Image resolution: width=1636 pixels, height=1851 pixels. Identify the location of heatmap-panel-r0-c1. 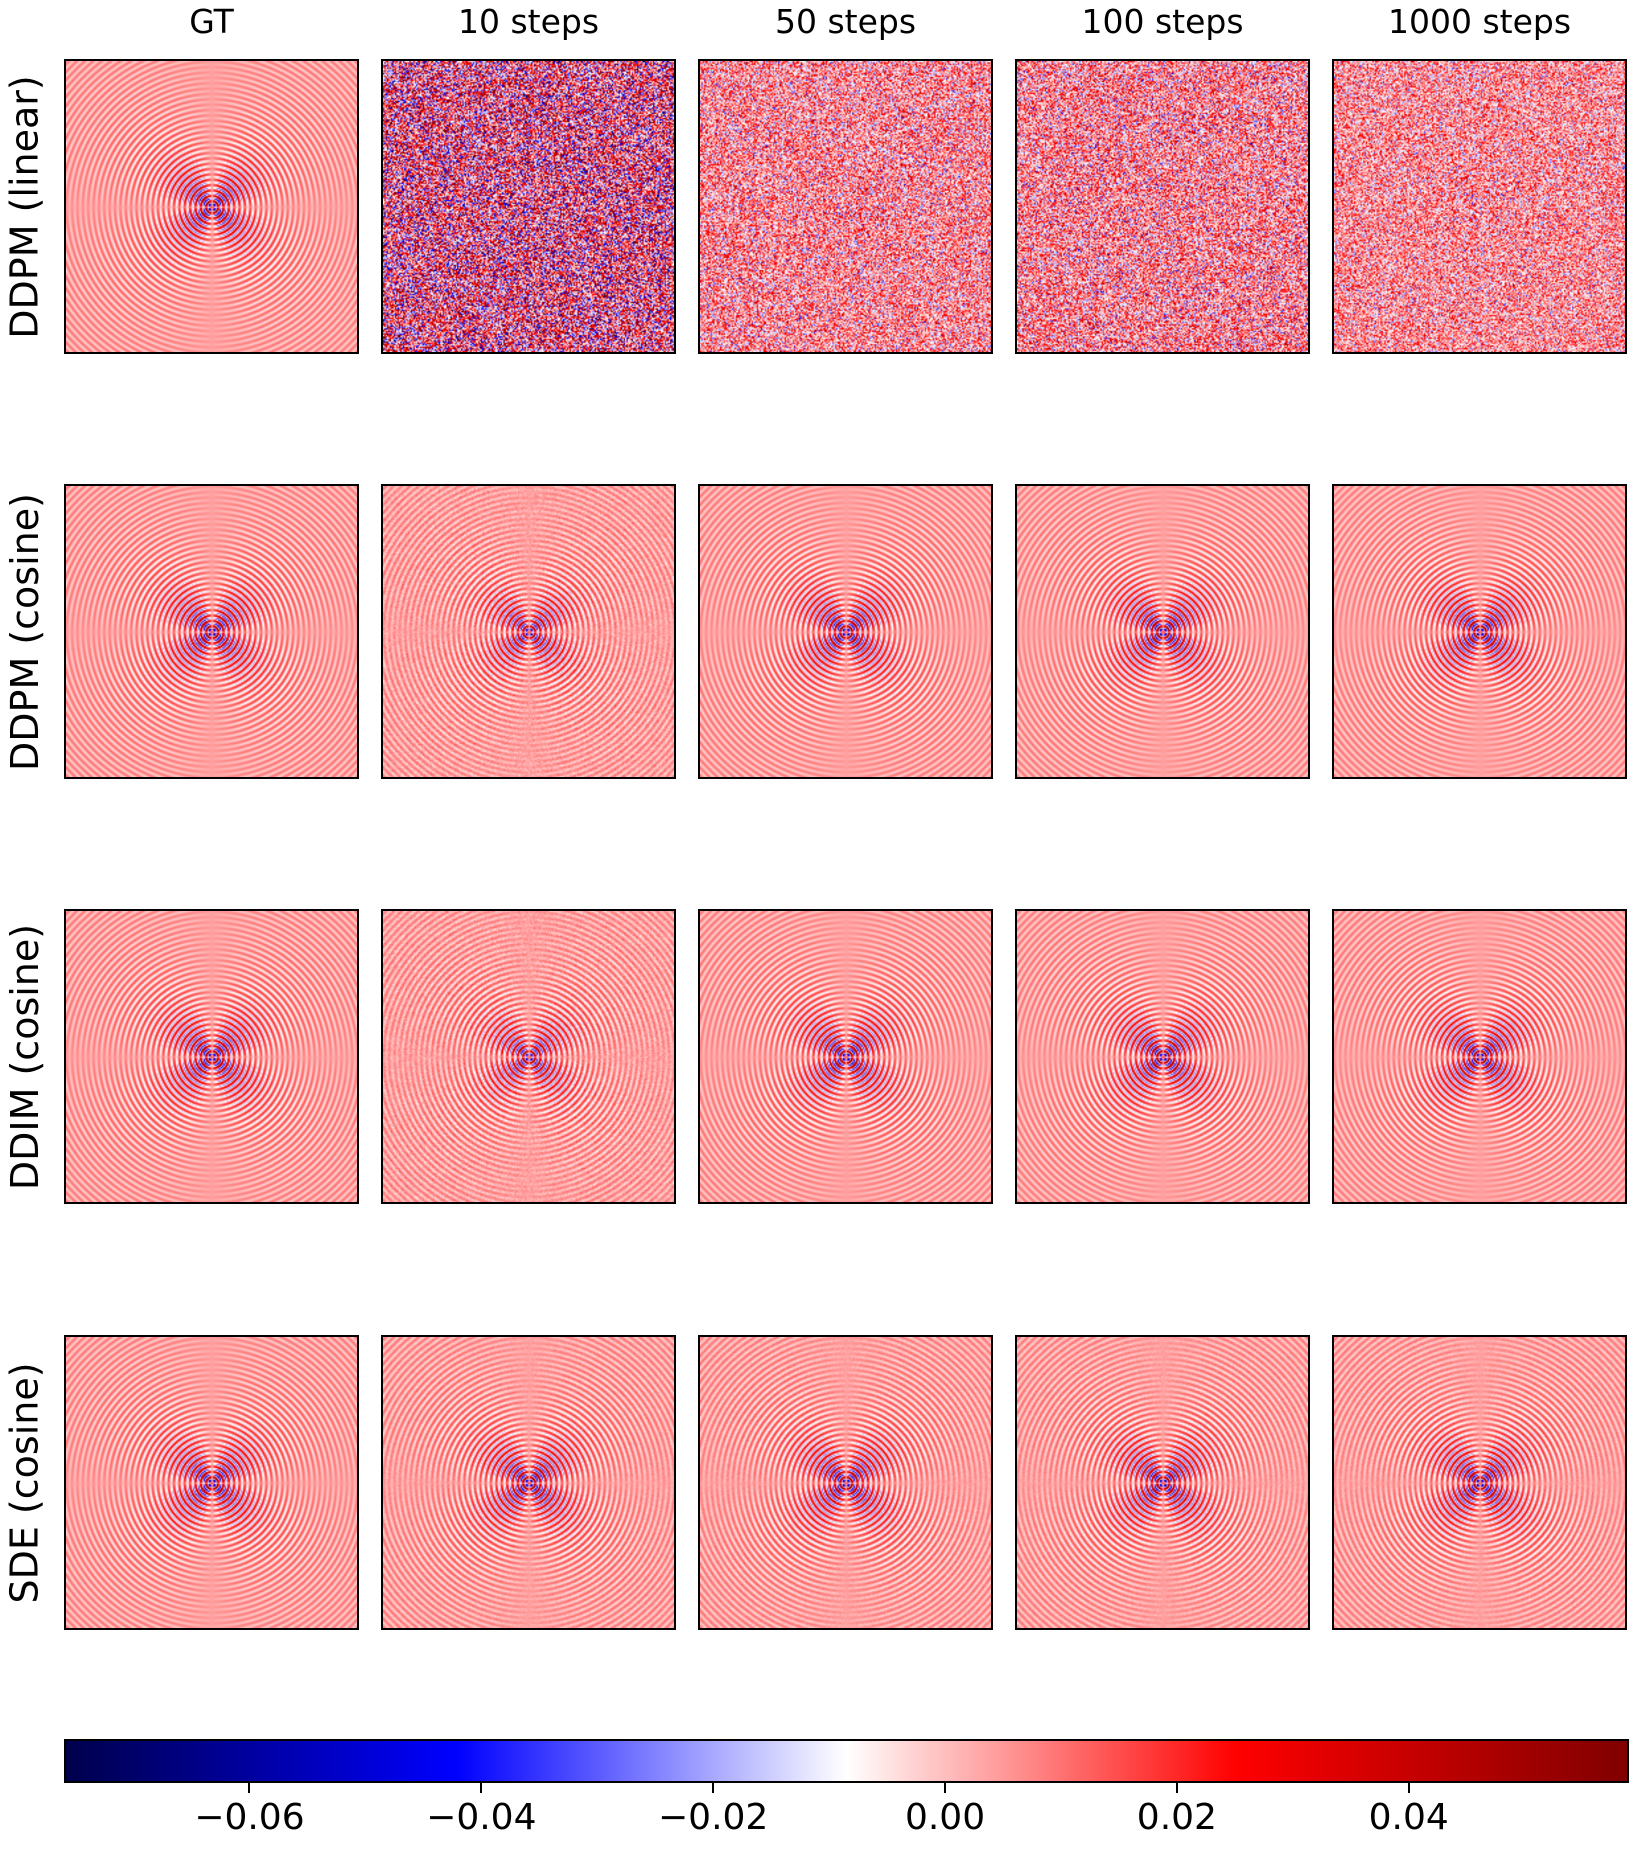
(528, 206).